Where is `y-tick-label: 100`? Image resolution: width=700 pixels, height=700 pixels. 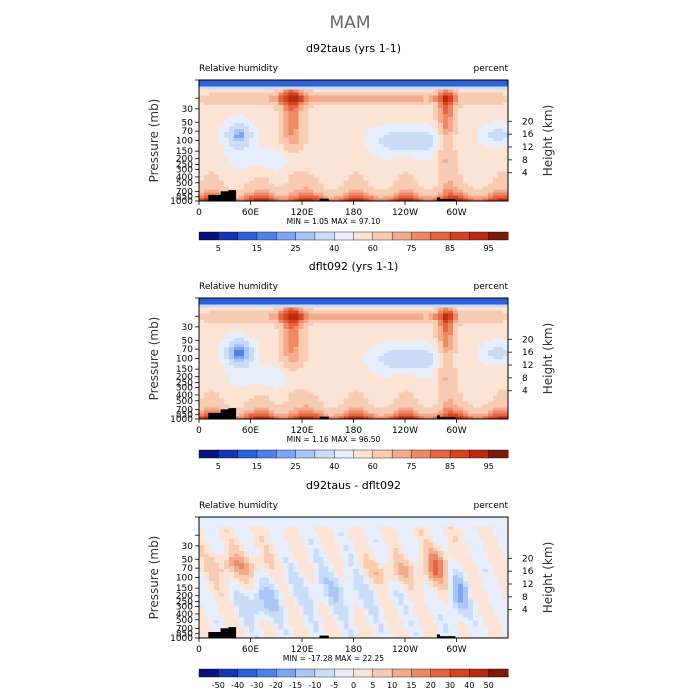
y-tick-label: 100 is located at coordinates (184, 142).